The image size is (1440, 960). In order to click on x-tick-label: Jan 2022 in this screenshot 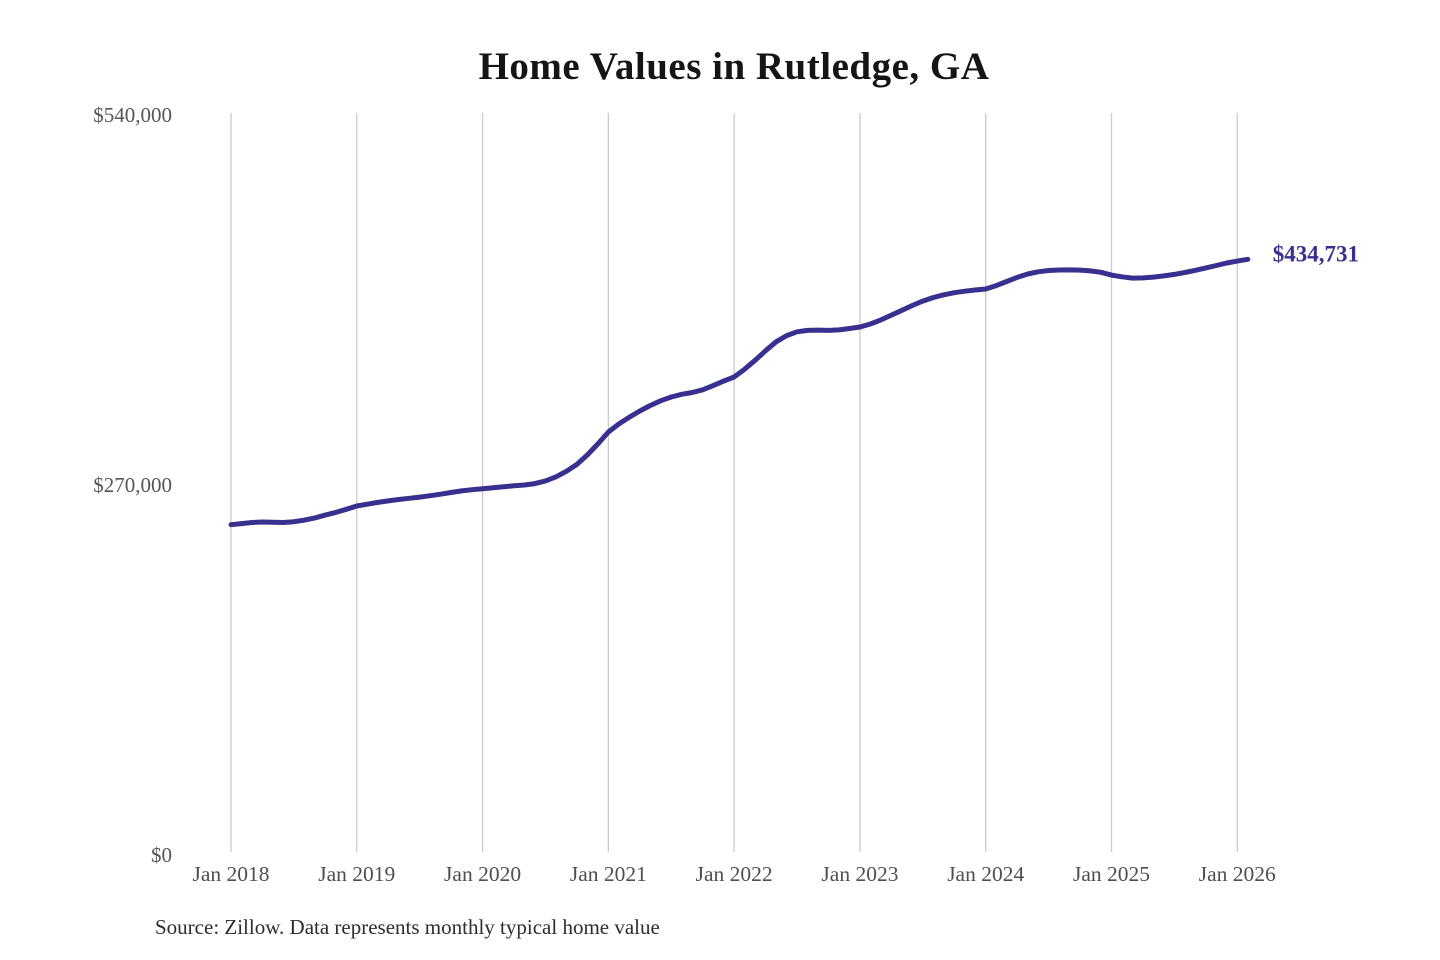, I will do `click(734, 874)`.